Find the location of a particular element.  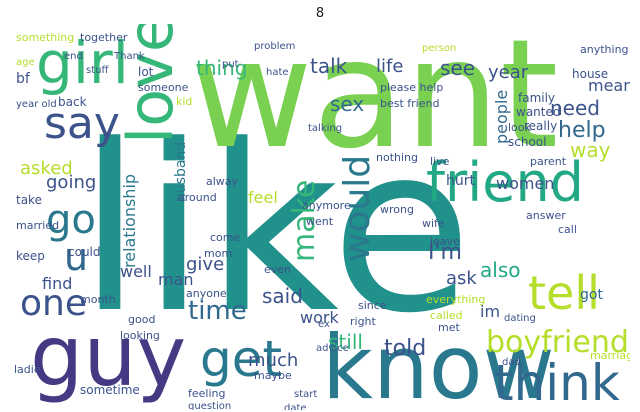

word-time: time is located at coordinates (217, 311).